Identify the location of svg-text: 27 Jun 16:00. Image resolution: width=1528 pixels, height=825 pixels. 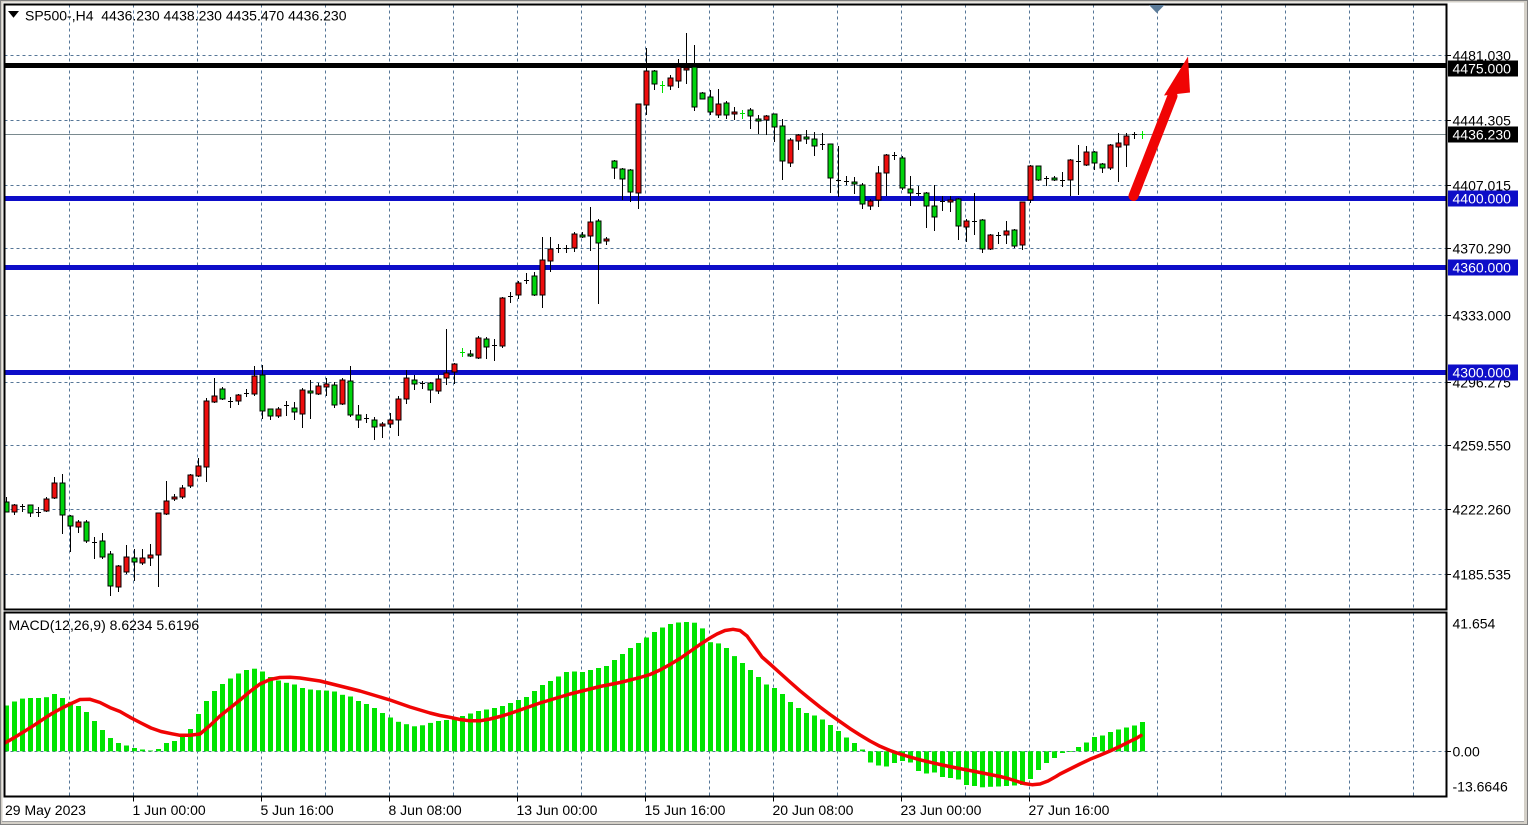
(1069, 810).